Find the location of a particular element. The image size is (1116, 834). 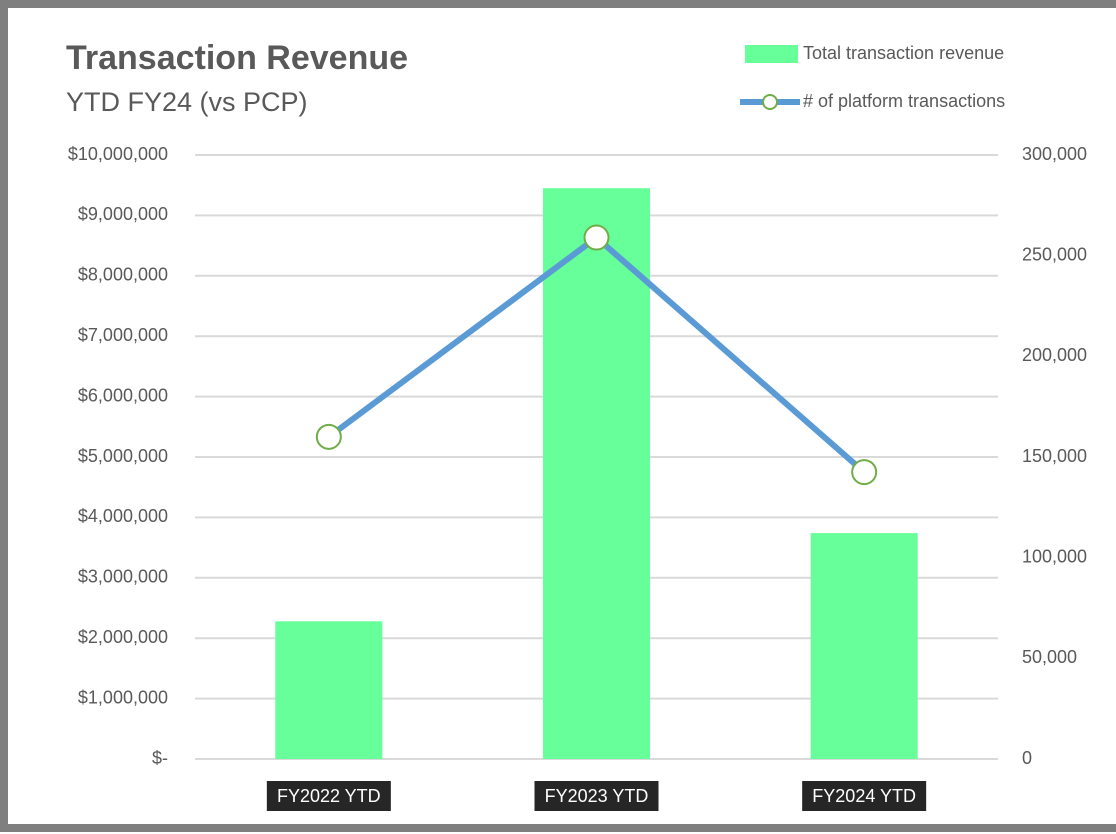

y-tick-label: $10,000,000 is located at coordinates (118, 154).